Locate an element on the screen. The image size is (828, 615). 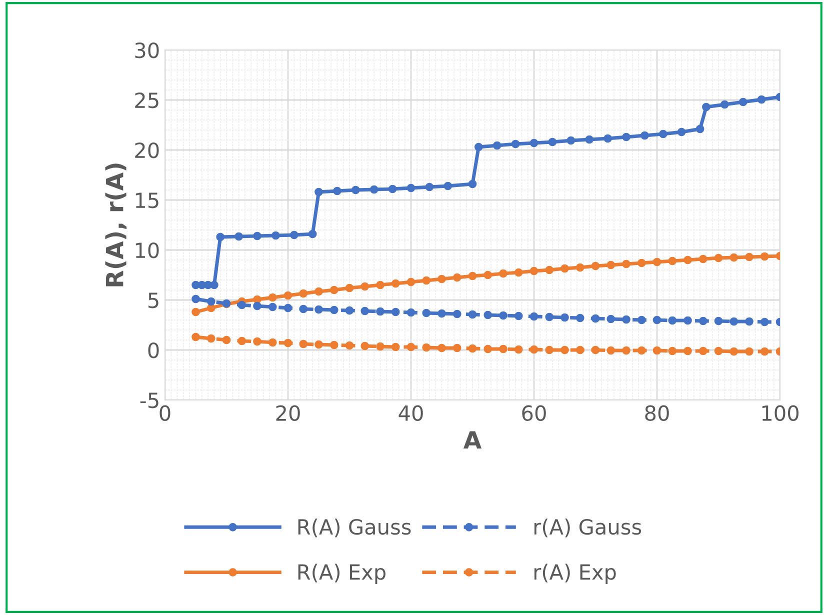
x-tick-label: 0 is located at coordinates (165, 413).